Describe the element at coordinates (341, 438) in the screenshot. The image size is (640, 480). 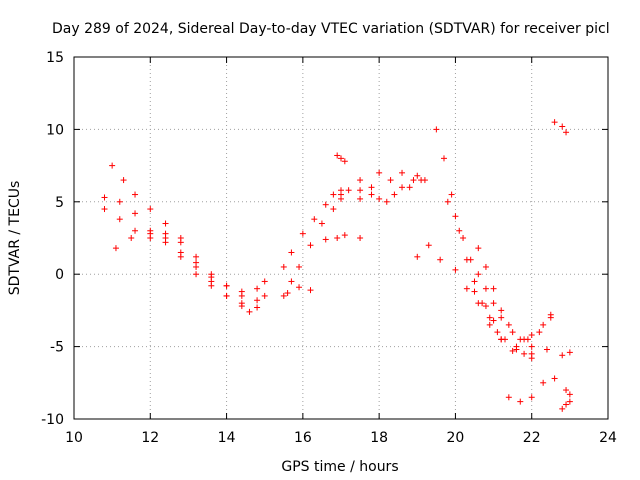
I see `x-tick-labels: 10 12 14 16 18 20 22 24` at that location.